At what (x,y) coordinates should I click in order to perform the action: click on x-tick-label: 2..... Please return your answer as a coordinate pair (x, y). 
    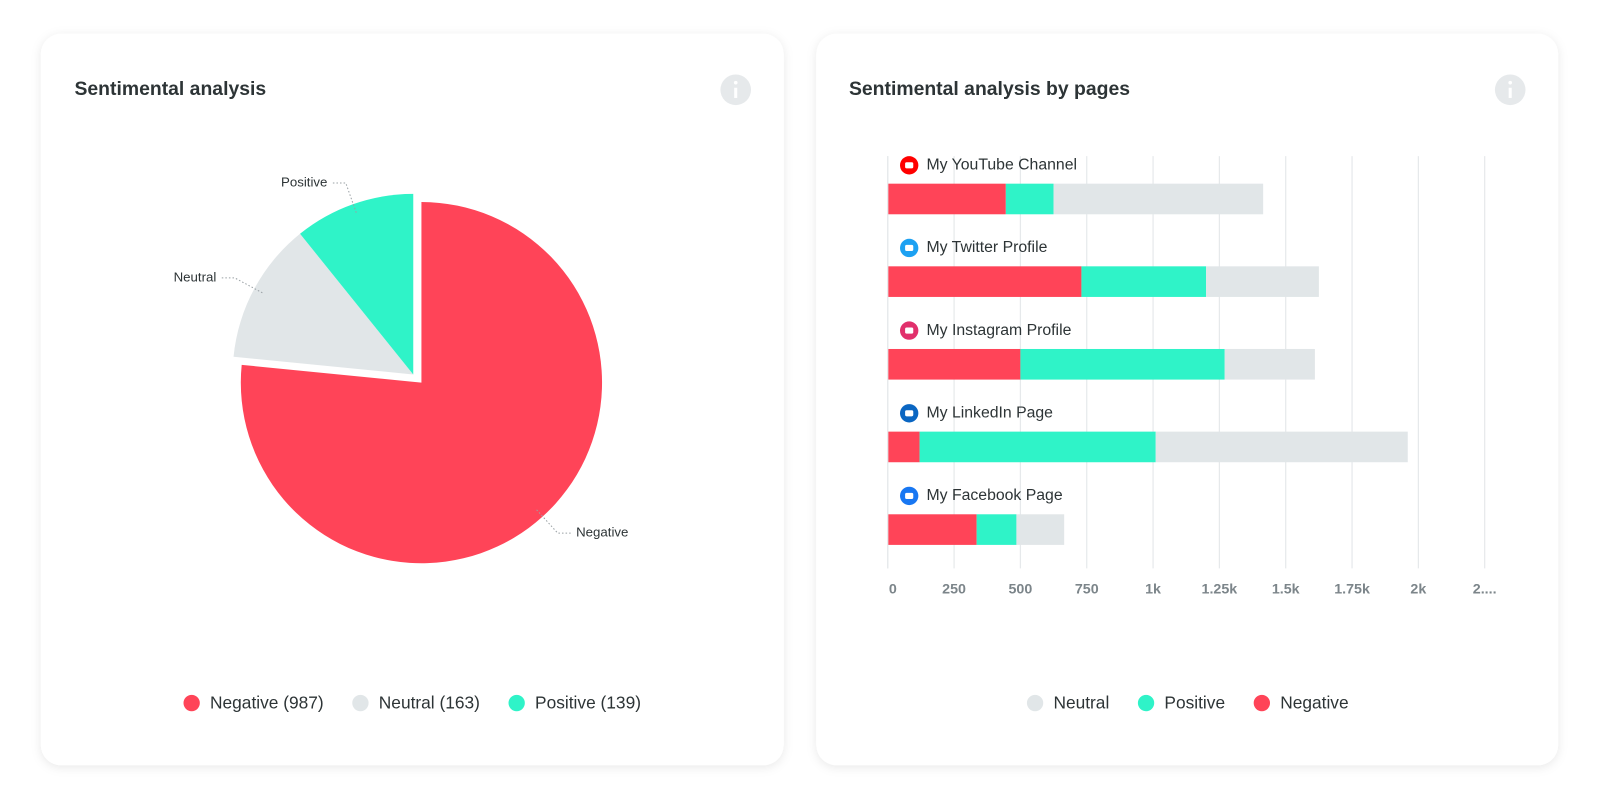
    Looking at the image, I should click on (1485, 590).